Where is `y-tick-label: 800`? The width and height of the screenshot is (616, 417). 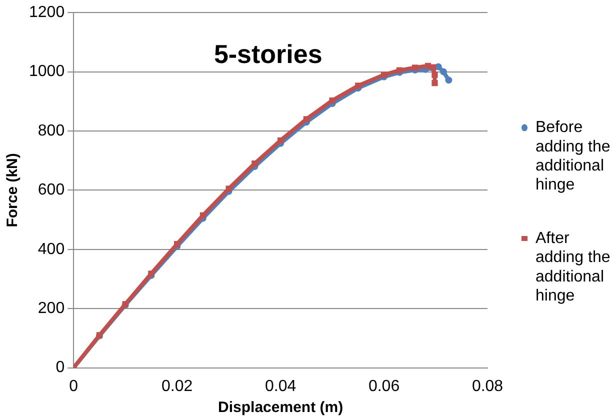
y-tick-label: 800 is located at coordinates (51, 131).